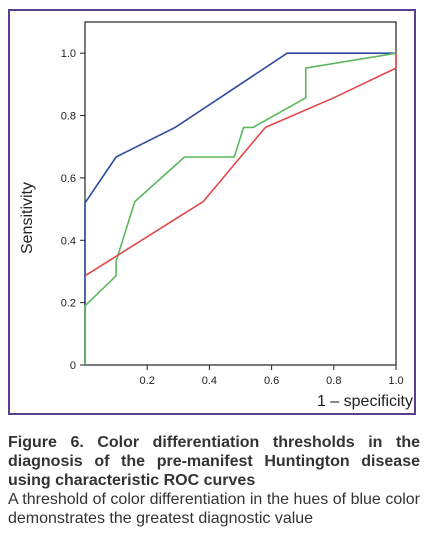  I want to click on y-tick-label: 0.6, so click(68, 179).